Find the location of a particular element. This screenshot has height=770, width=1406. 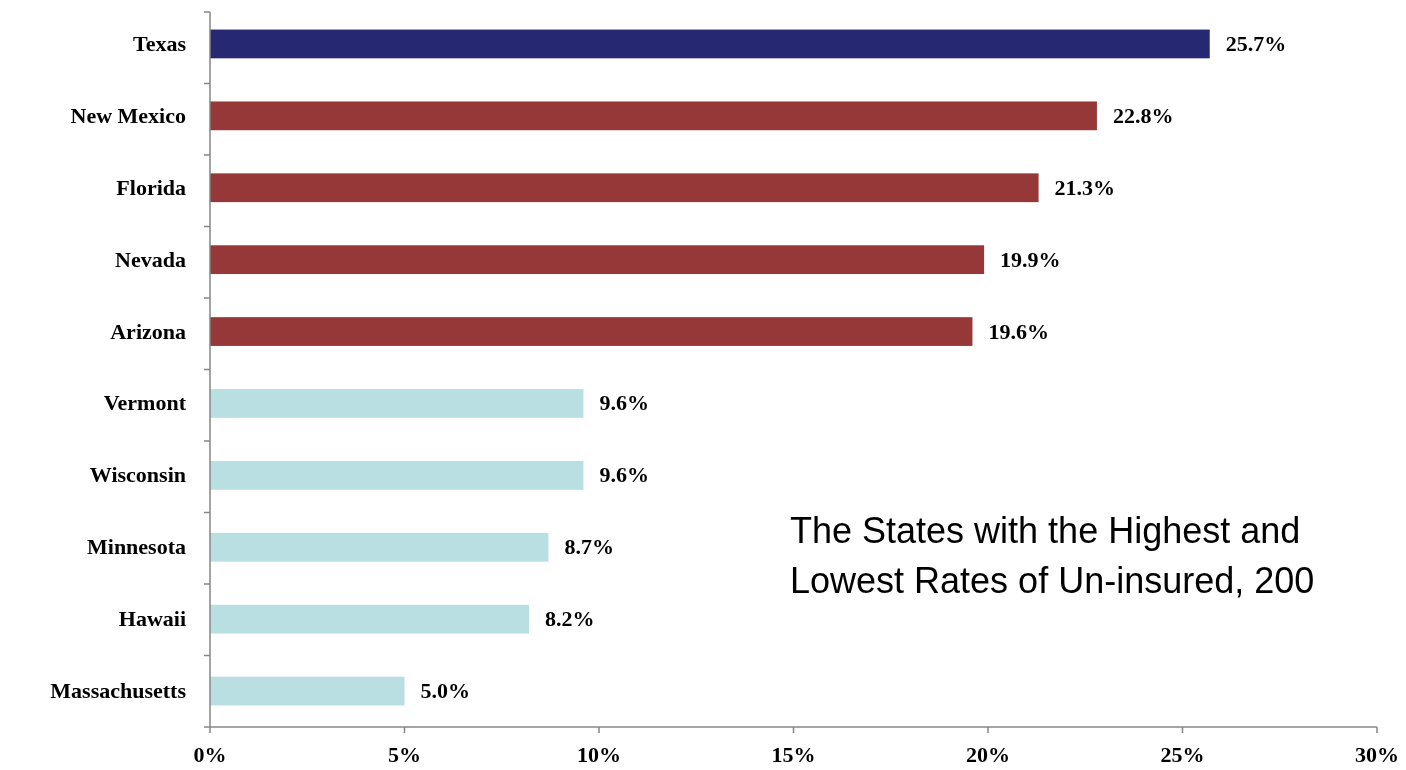

y-tick-label: Nevada is located at coordinates (150, 259).